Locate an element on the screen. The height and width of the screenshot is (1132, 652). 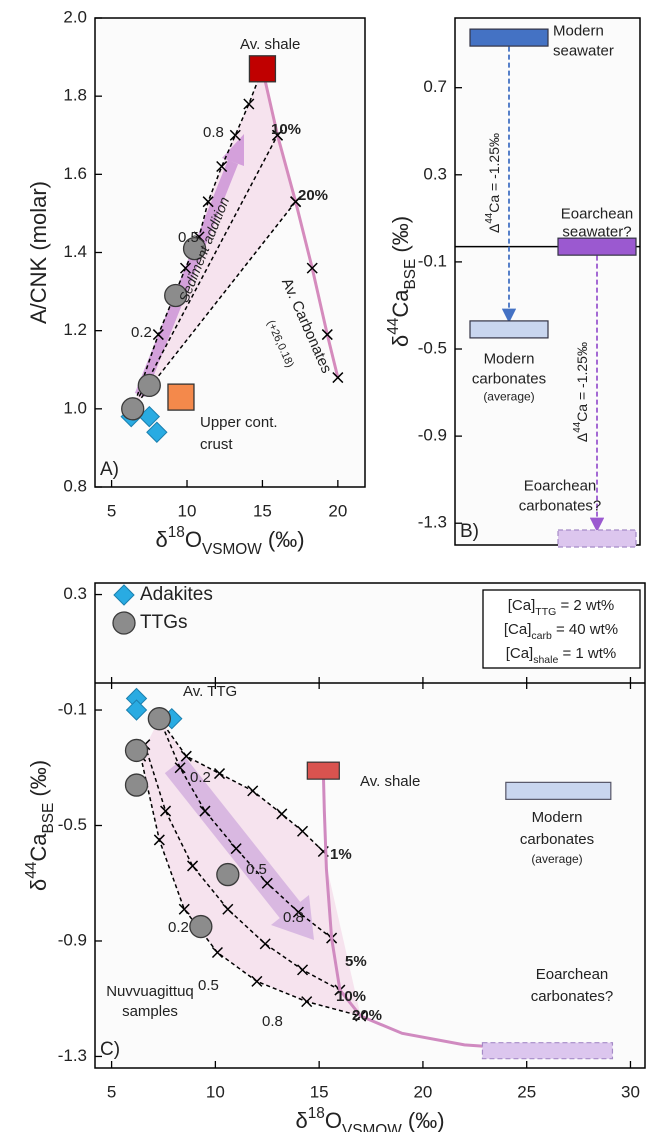
arrow-label: Δ44Ca = -1.25‰ is located at coordinates (493, 183).